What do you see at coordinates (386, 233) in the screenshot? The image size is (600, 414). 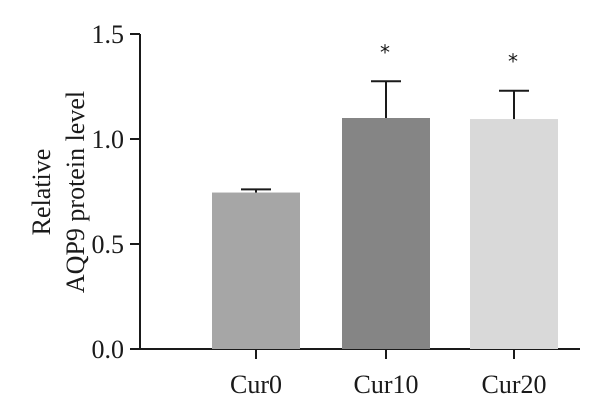 I see `bar-Cur10` at bounding box center [386, 233].